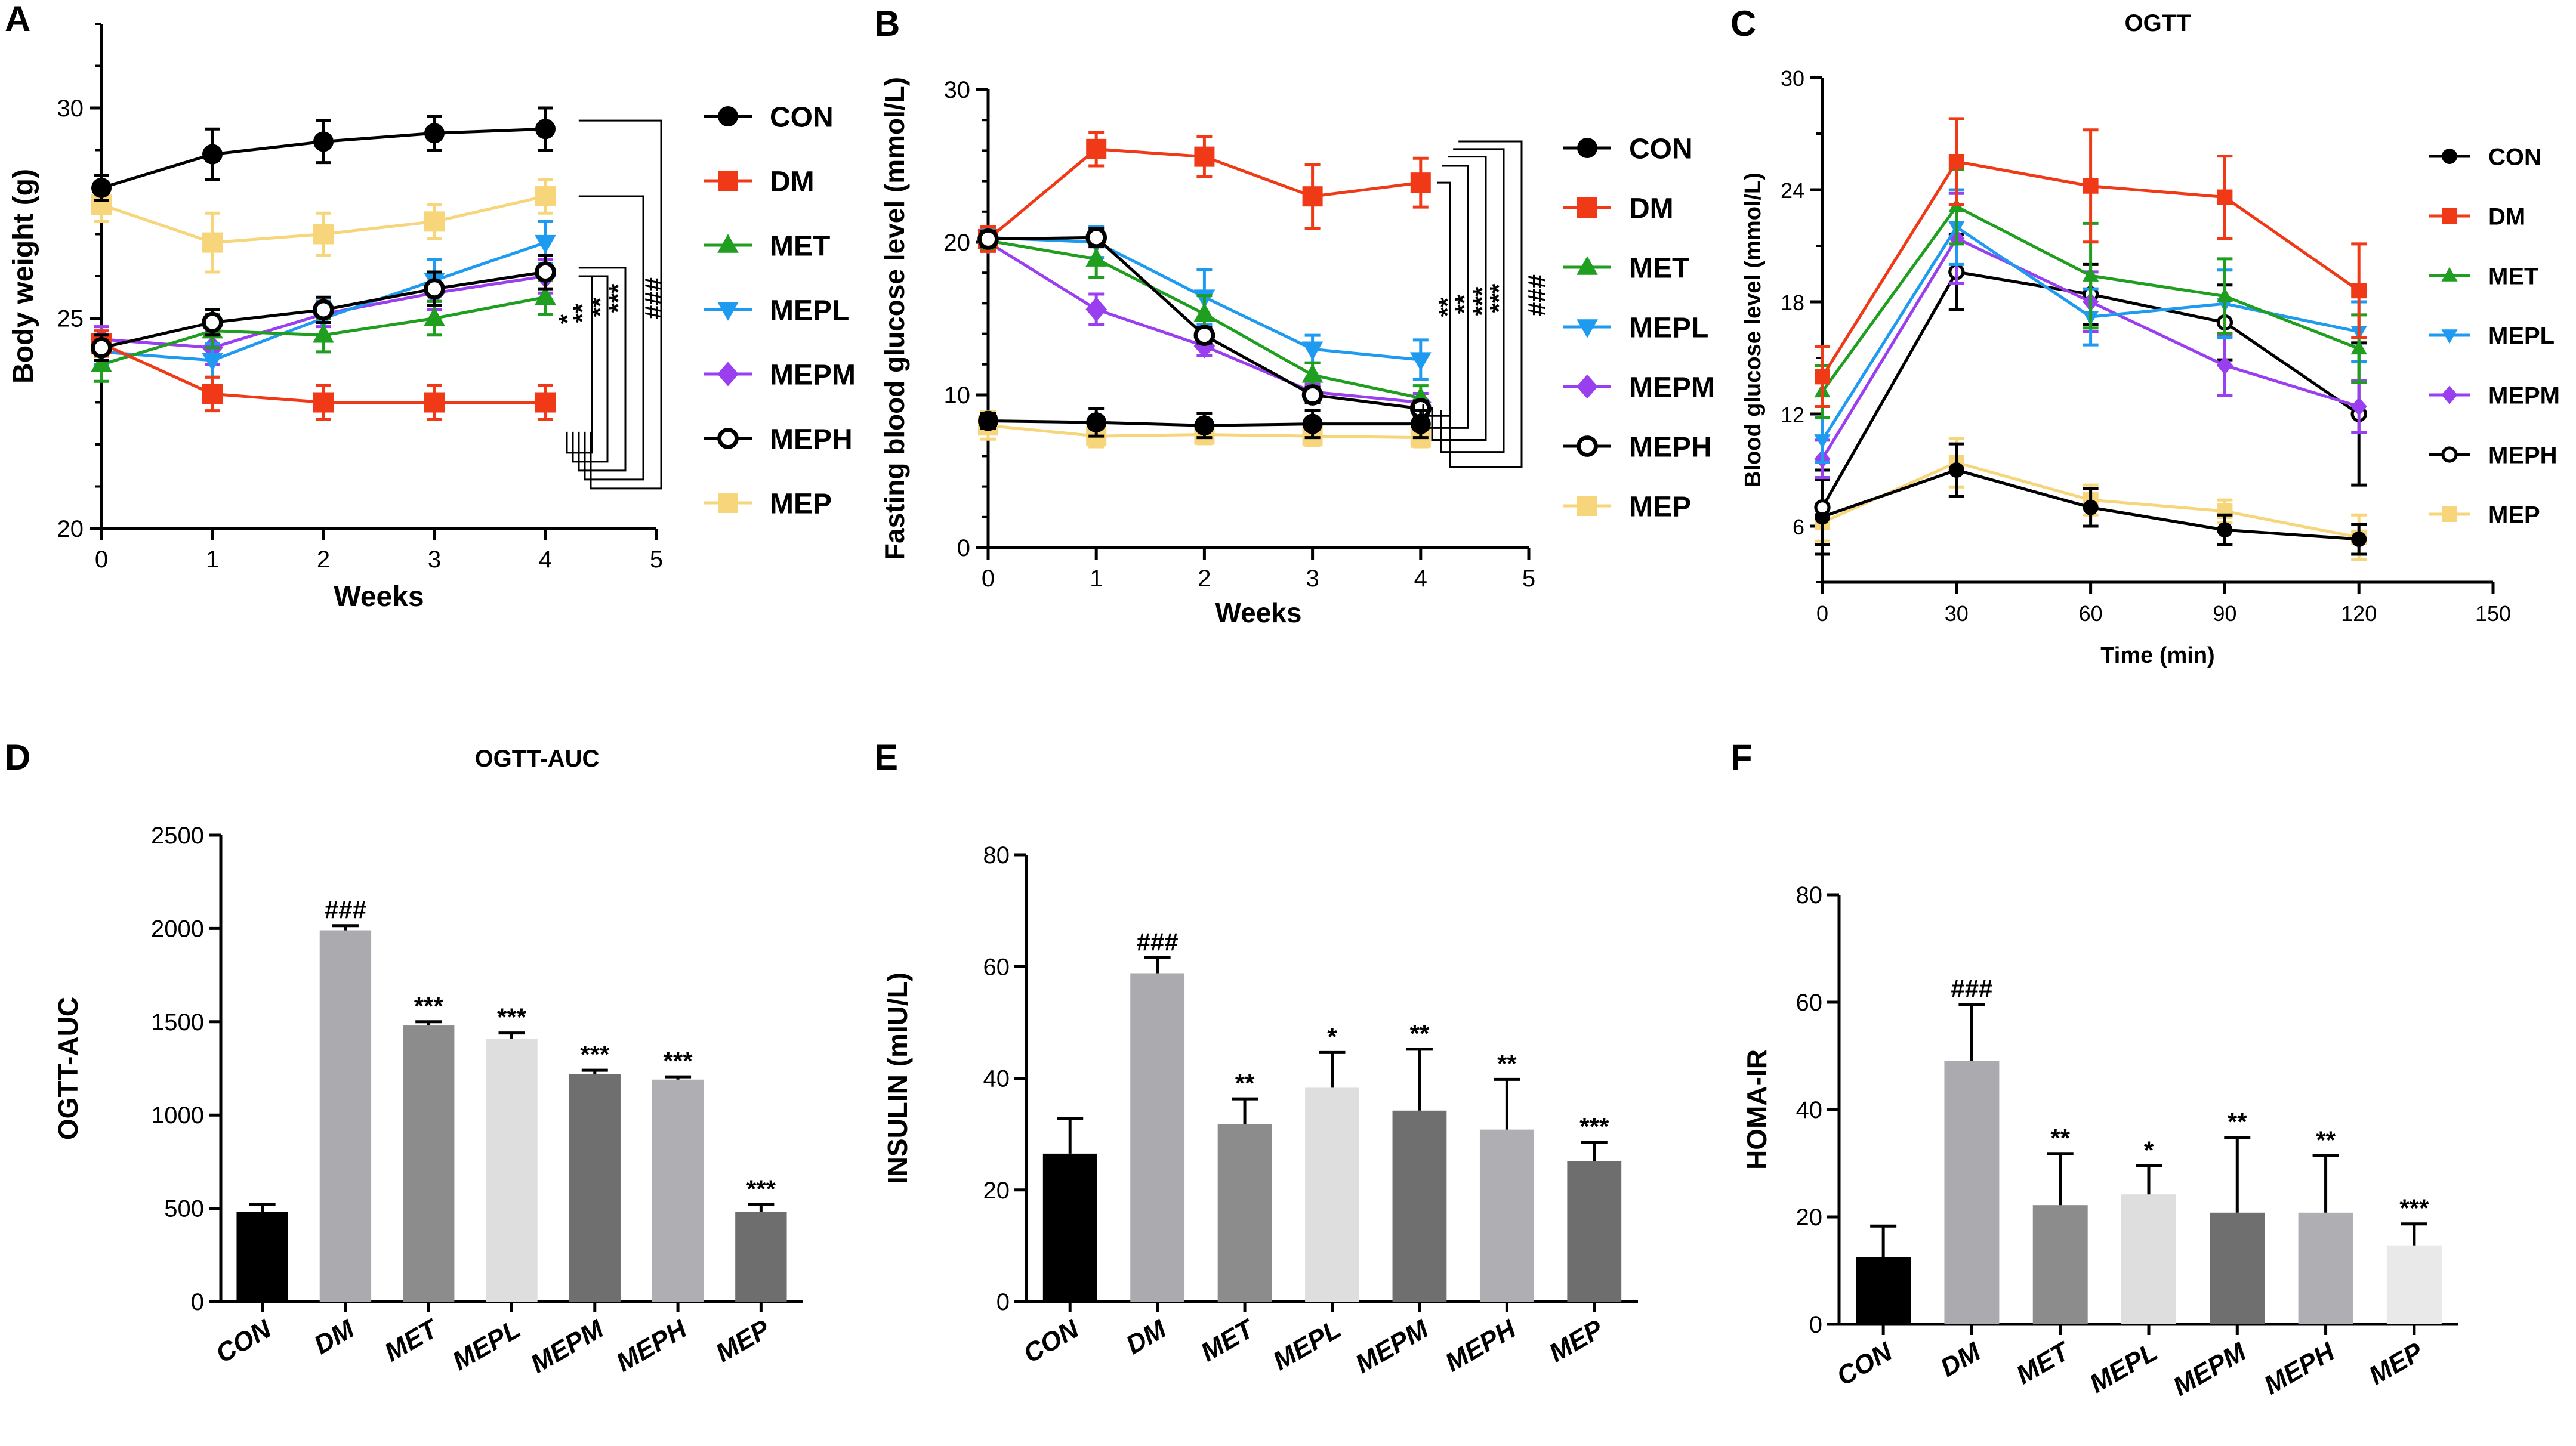 The width and height of the screenshot is (2576, 1446). What do you see at coordinates (1809, 1110) in the screenshot?
I see `y-tick-label: 40` at bounding box center [1809, 1110].